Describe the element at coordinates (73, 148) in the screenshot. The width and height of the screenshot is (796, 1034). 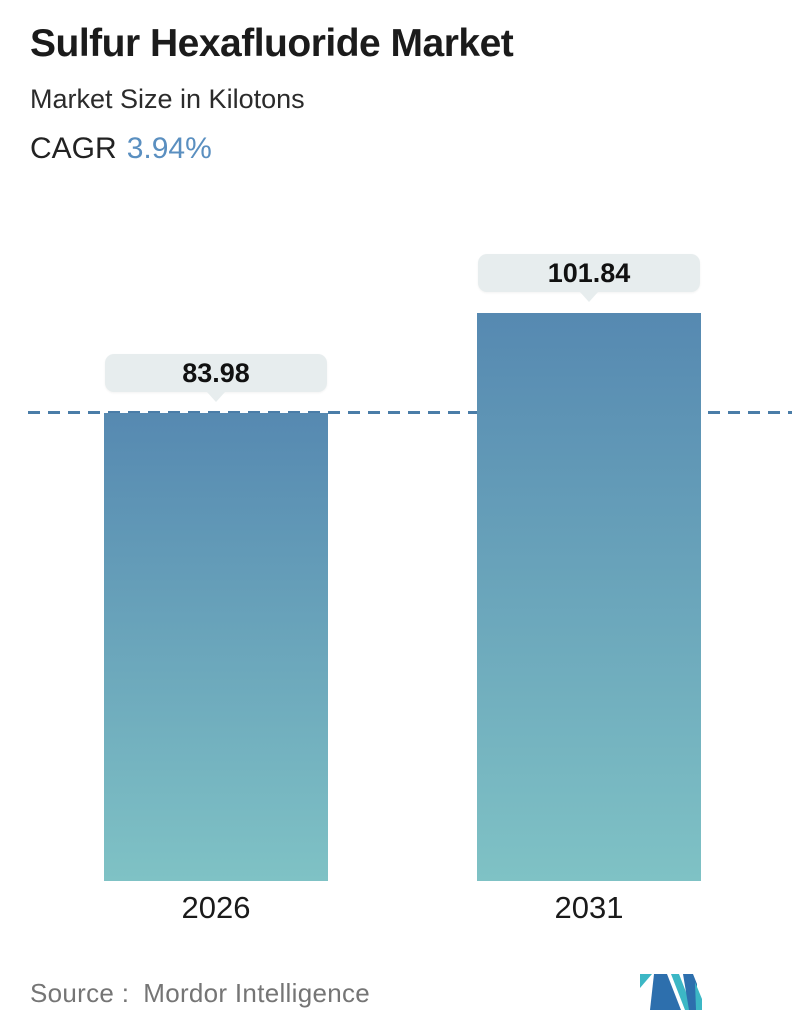
I see `cagr-label: CAGR` at that location.